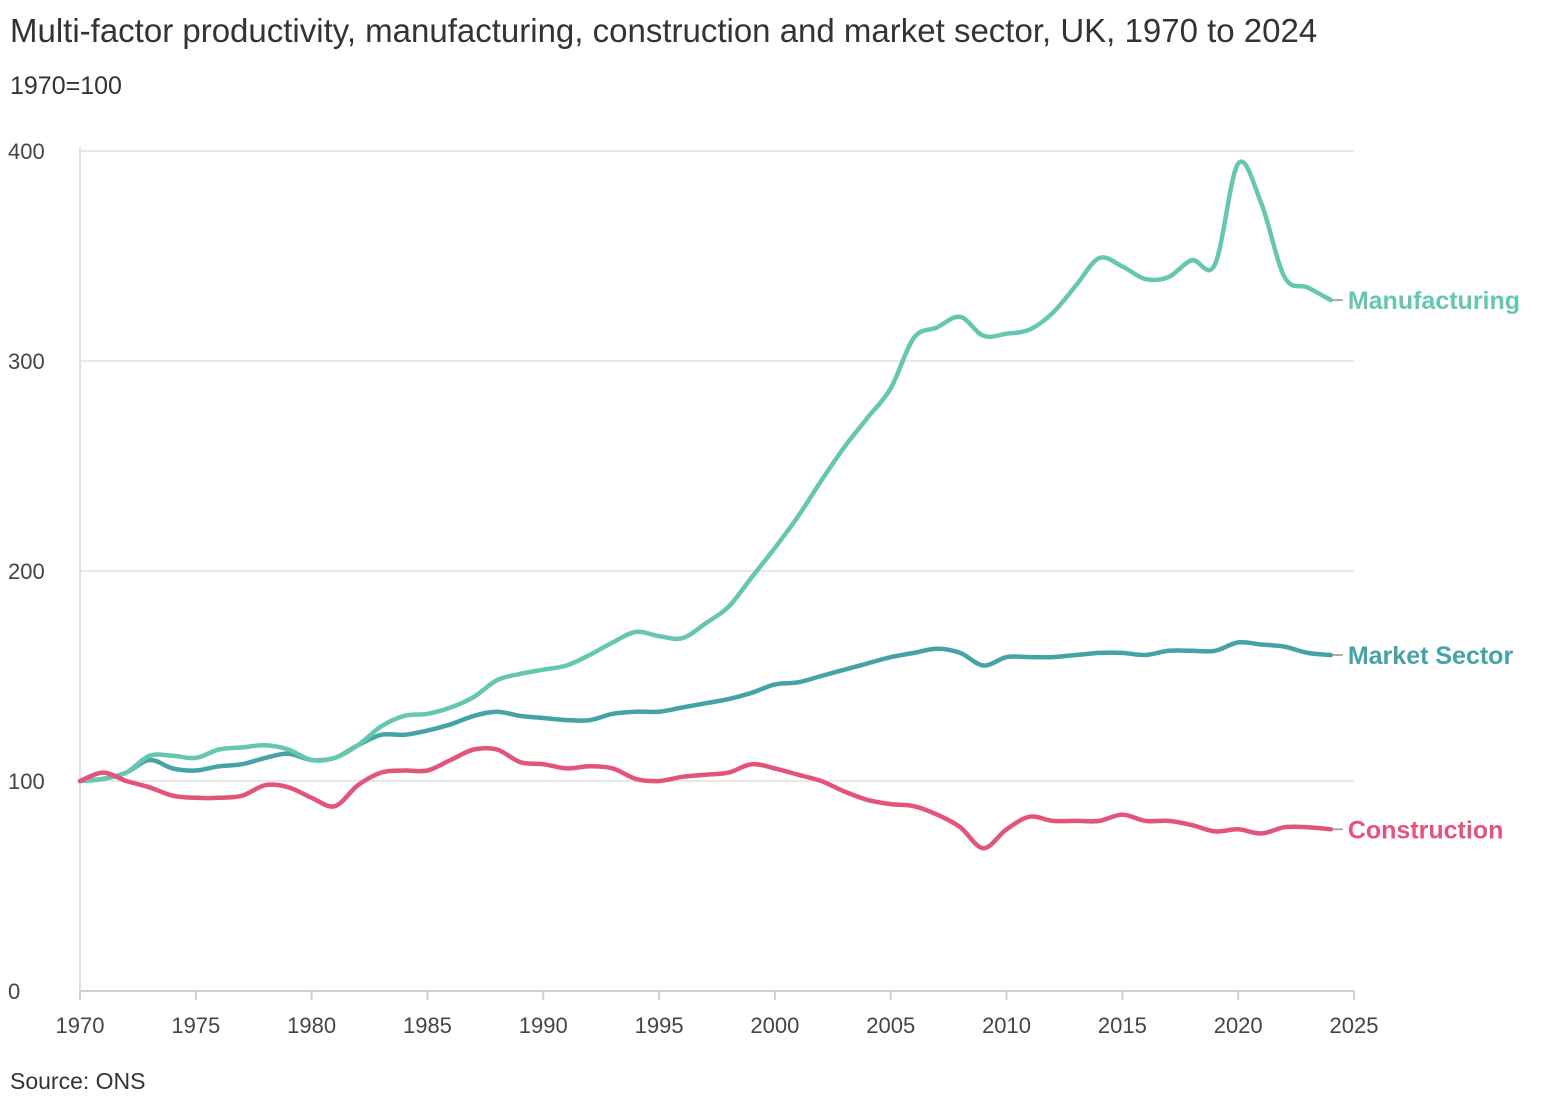 The image size is (1550, 1110). Describe the element at coordinates (1354, 1025) in the screenshot. I see `x-tick-label: 2025` at that location.